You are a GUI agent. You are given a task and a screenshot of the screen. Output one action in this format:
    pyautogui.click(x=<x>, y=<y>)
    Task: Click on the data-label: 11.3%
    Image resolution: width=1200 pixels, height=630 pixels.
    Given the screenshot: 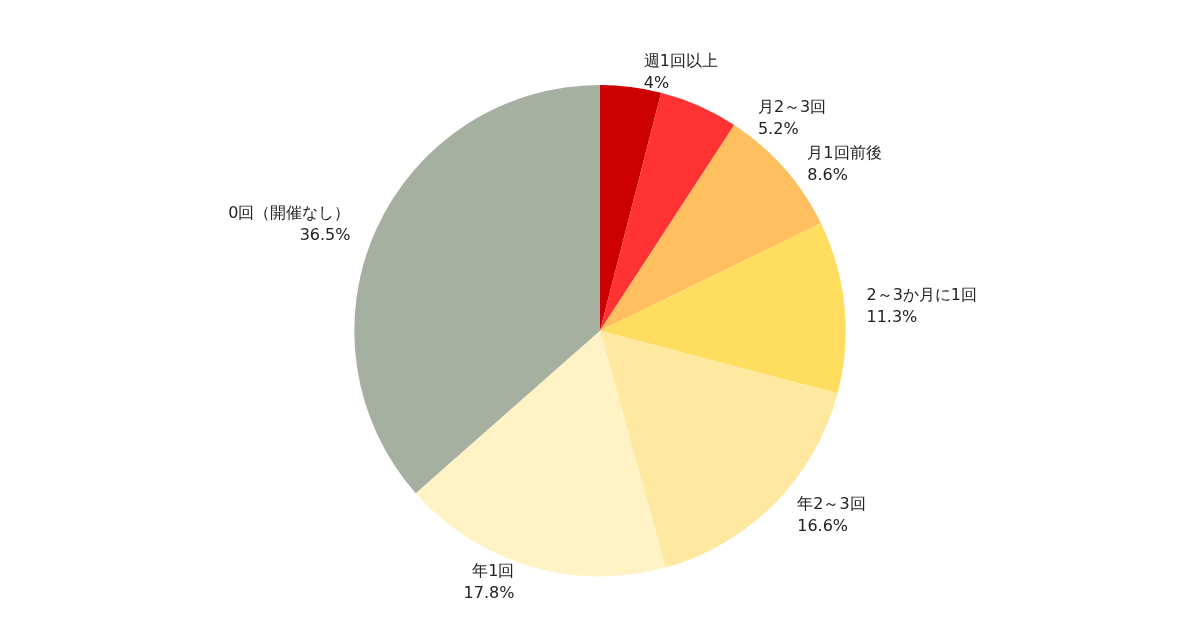 What is the action you would take?
    pyautogui.click(x=892, y=316)
    